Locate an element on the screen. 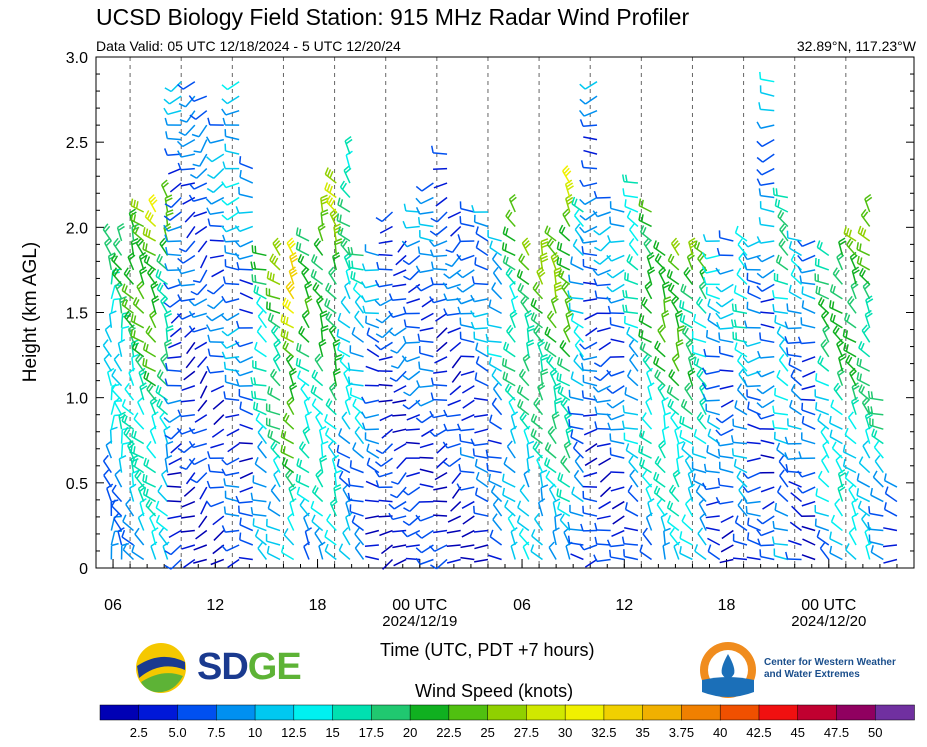  colorbar-tick-label: 12.5 is located at coordinates (293, 732).